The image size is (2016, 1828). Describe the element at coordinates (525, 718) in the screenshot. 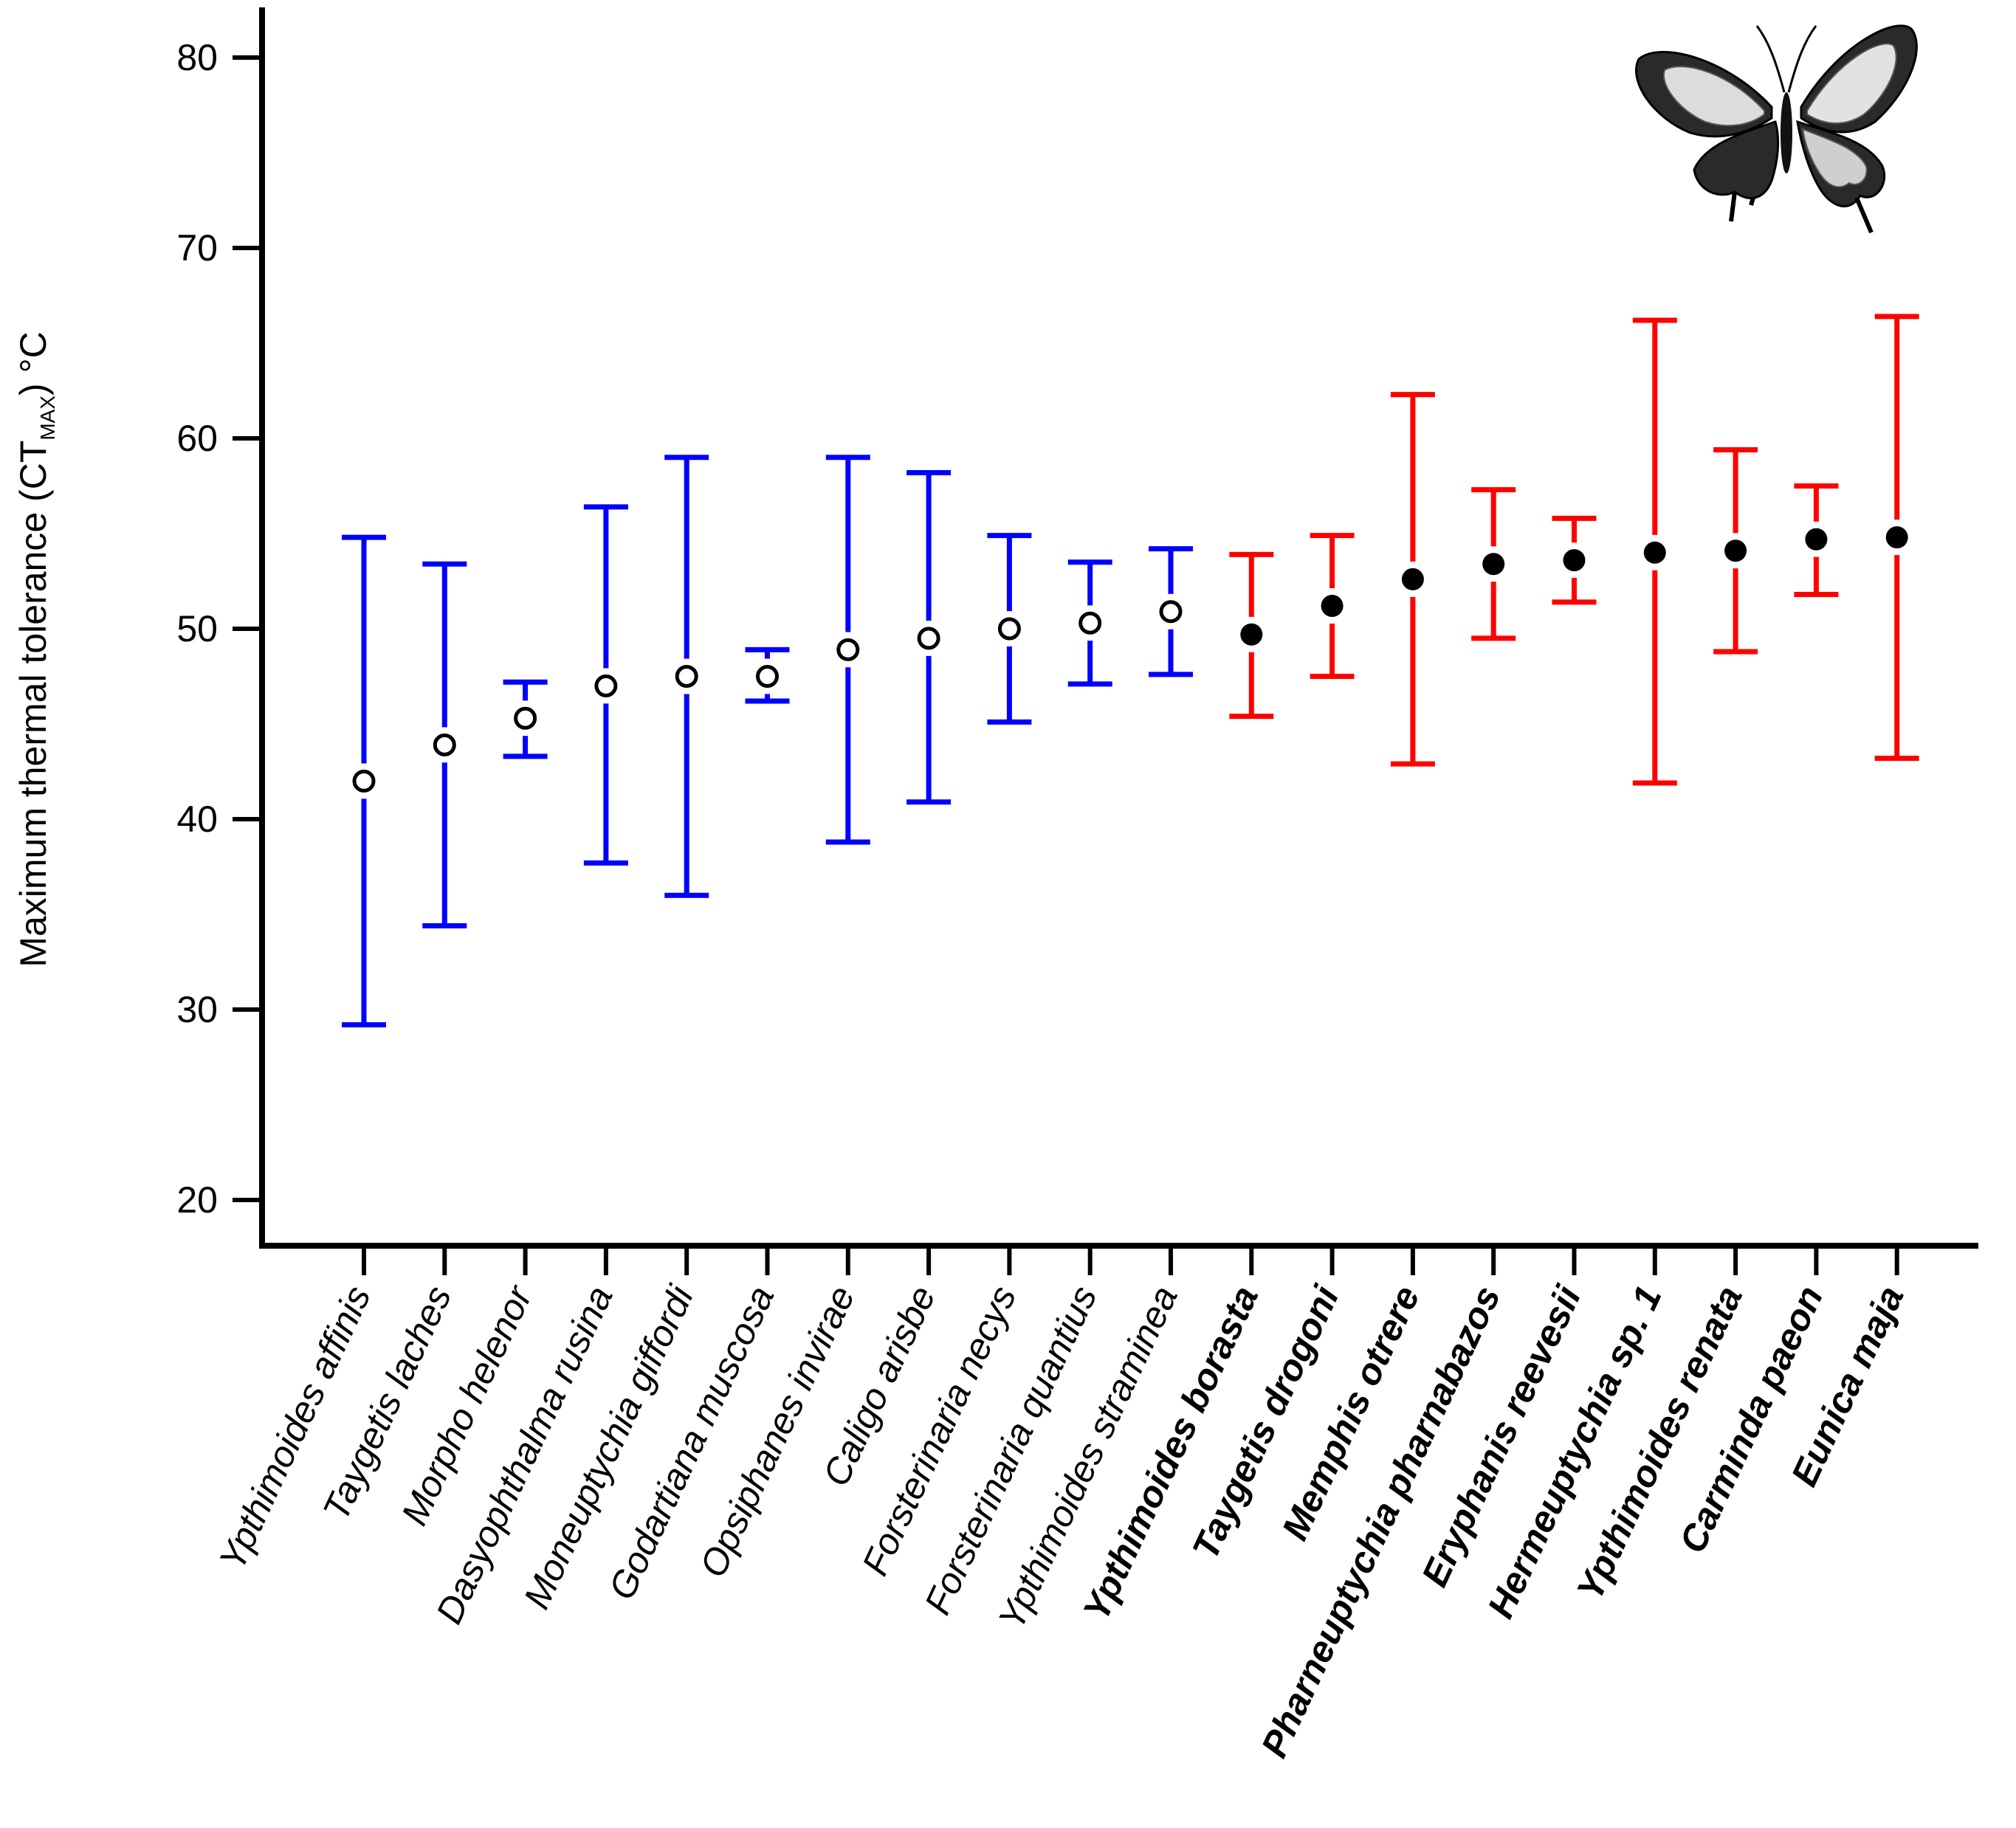

I see `point-morpho-helenor` at that location.